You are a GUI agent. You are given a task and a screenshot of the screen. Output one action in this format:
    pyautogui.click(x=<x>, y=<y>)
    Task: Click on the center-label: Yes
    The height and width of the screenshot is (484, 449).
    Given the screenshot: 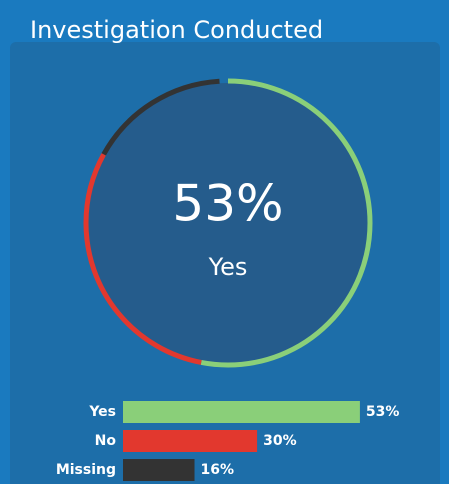 What is the action you would take?
    pyautogui.click(x=228, y=267)
    